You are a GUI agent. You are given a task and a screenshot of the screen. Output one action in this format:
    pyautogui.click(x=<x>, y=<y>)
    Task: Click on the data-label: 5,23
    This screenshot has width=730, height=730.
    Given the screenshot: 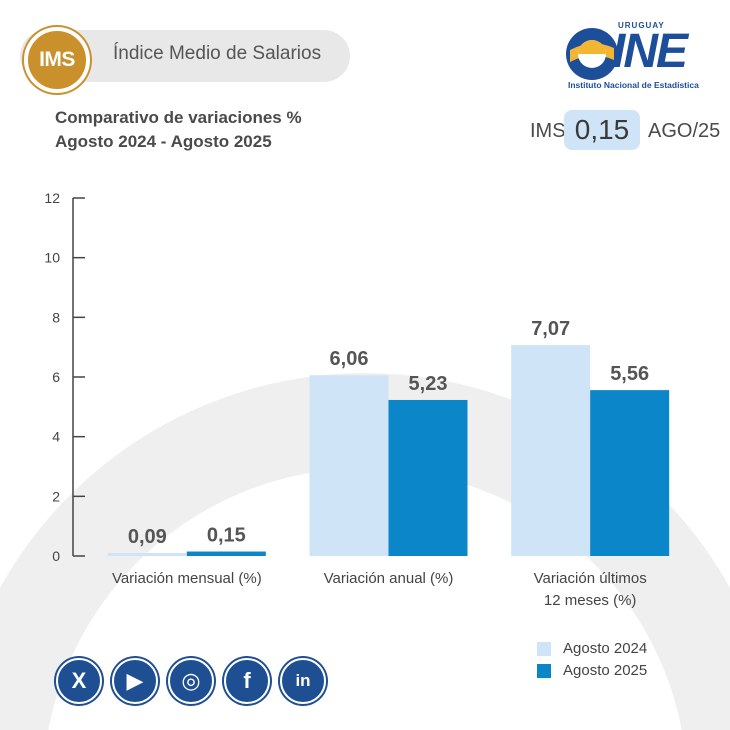 What is the action you would take?
    pyautogui.click(x=428, y=384)
    